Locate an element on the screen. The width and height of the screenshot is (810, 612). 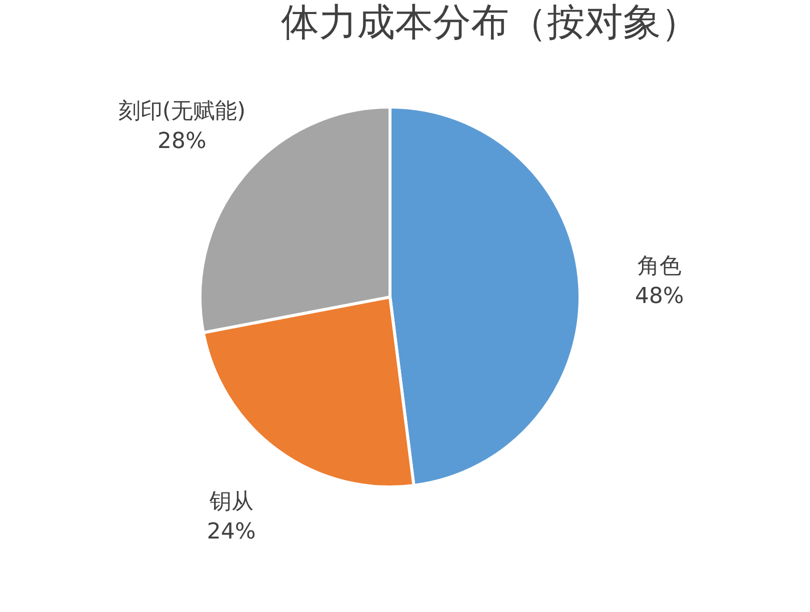
data-label: 28% is located at coordinates (182, 141).